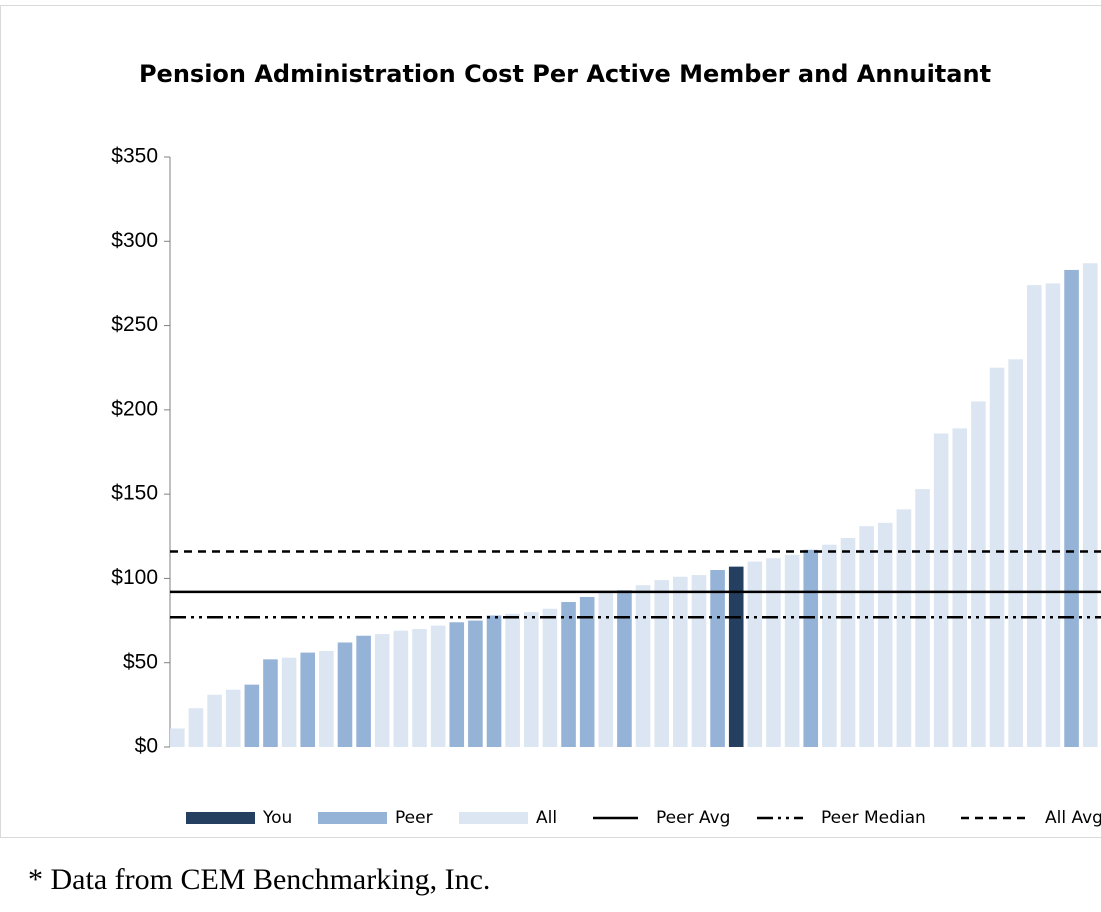  I want to click on y-tick-label: $250, so click(134, 324).